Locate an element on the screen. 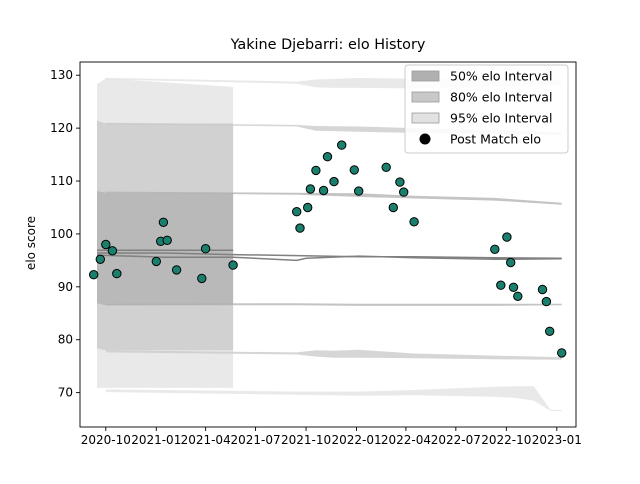  x-tick-label-2: 2021-04 is located at coordinates (206, 440).